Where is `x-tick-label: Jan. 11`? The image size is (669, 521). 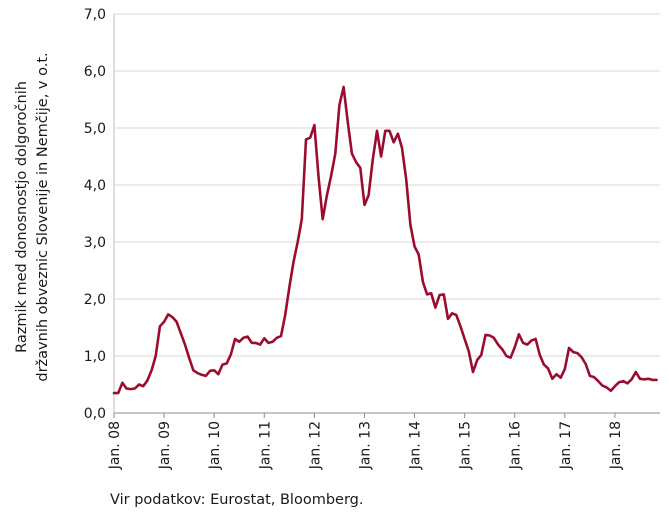 x-tick-label: Jan. 11 is located at coordinates (265, 445).